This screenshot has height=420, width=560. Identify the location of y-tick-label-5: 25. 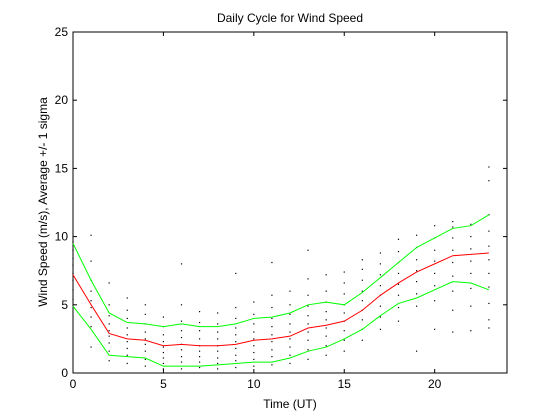
(62, 32).